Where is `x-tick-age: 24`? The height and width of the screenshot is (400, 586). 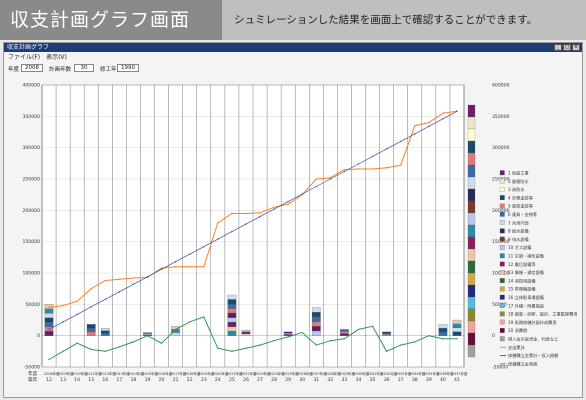
x-tick-age: 24 is located at coordinates (218, 380).